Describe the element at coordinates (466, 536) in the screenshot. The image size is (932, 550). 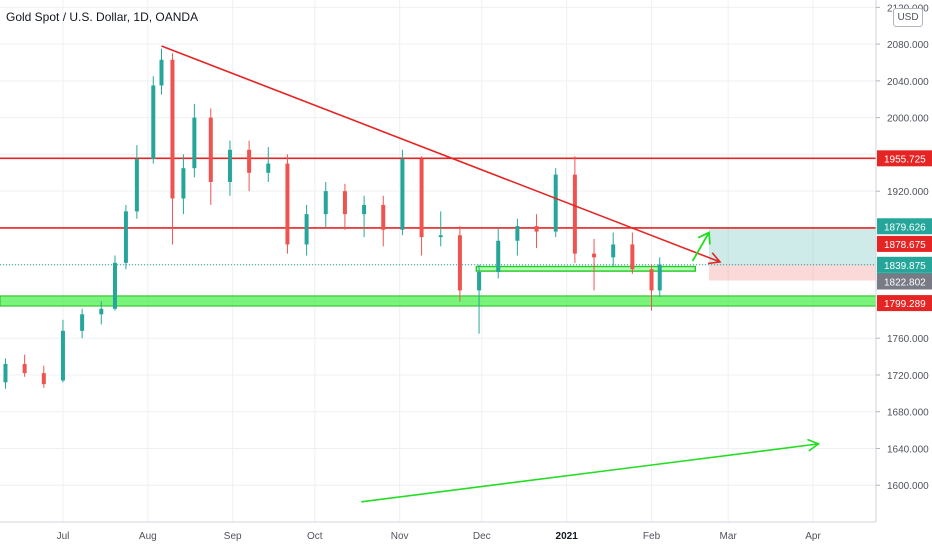
I see `time-scale` at that location.